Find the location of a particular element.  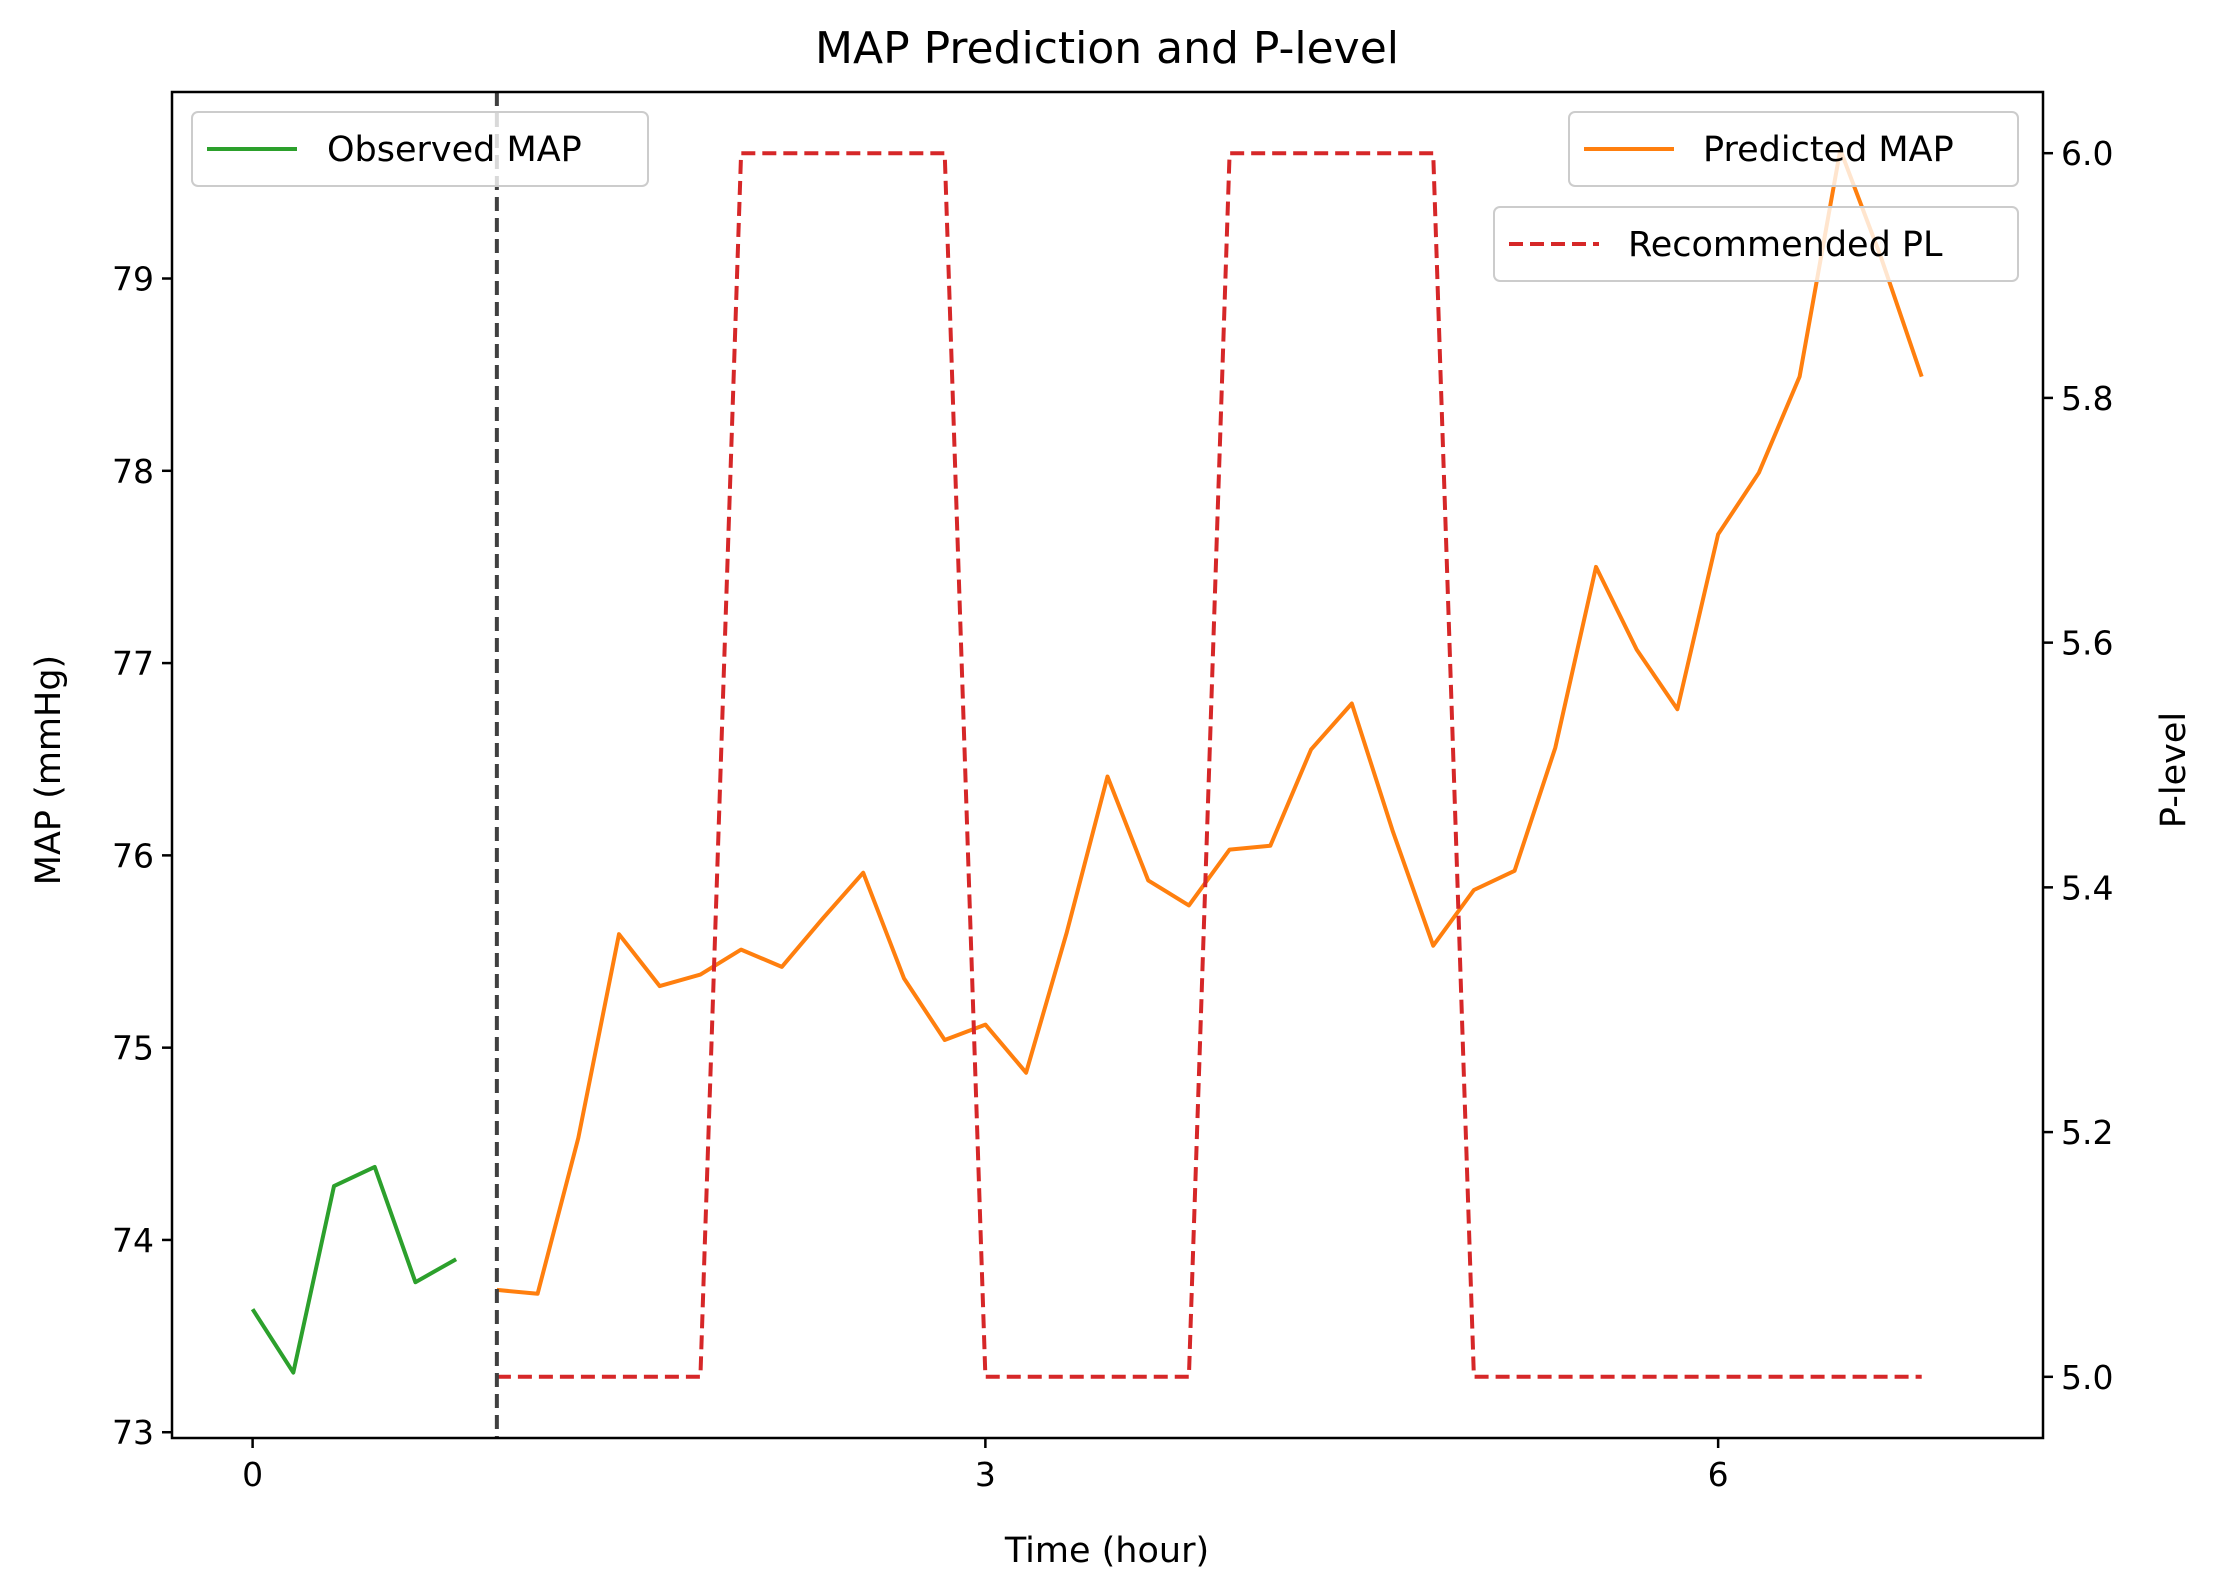

legend-recommended-box is located at coordinates (1756, 244).